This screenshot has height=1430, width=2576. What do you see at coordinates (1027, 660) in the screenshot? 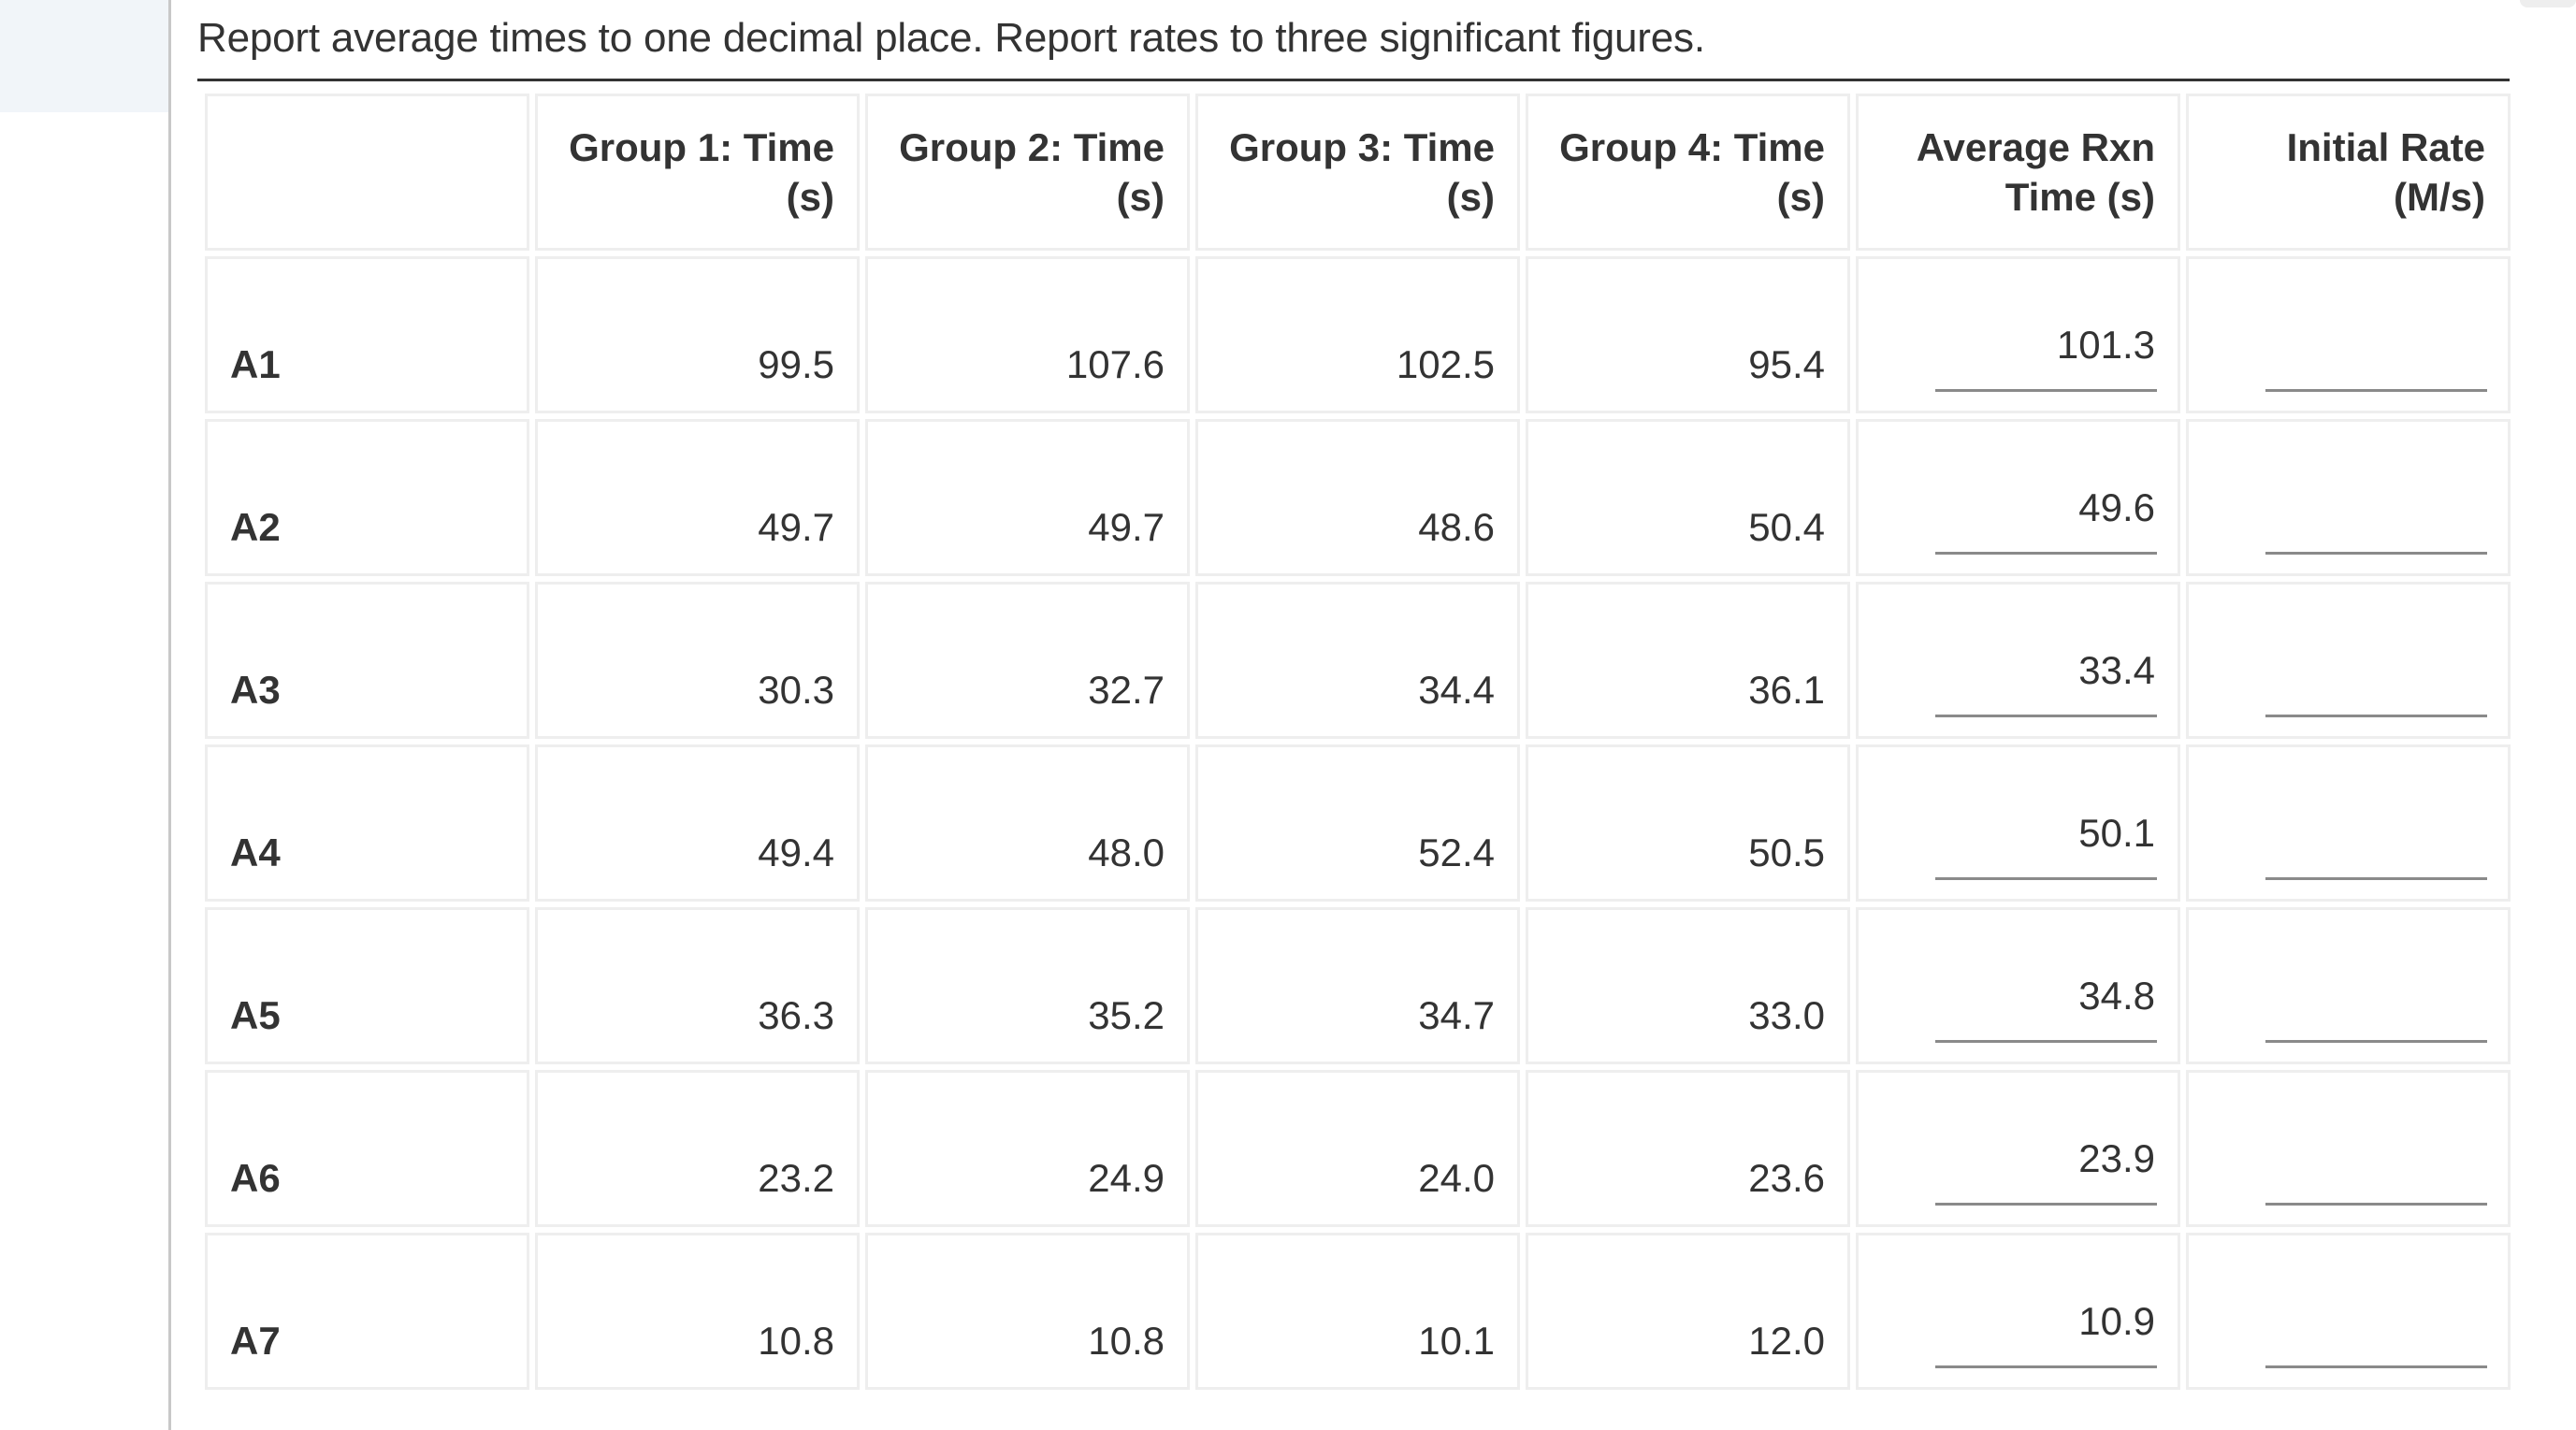
I see `group-2-time-cell: 32.7` at bounding box center [1027, 660].